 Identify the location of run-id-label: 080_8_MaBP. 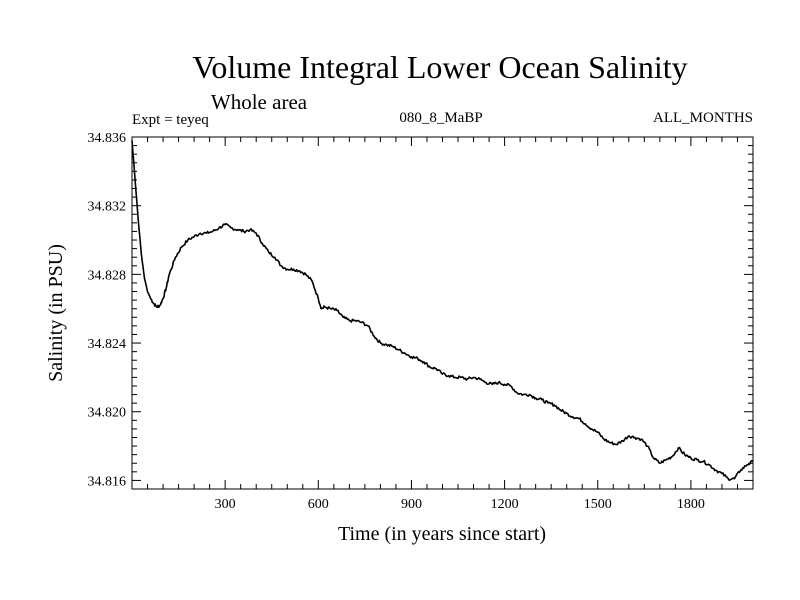
(440, 118).